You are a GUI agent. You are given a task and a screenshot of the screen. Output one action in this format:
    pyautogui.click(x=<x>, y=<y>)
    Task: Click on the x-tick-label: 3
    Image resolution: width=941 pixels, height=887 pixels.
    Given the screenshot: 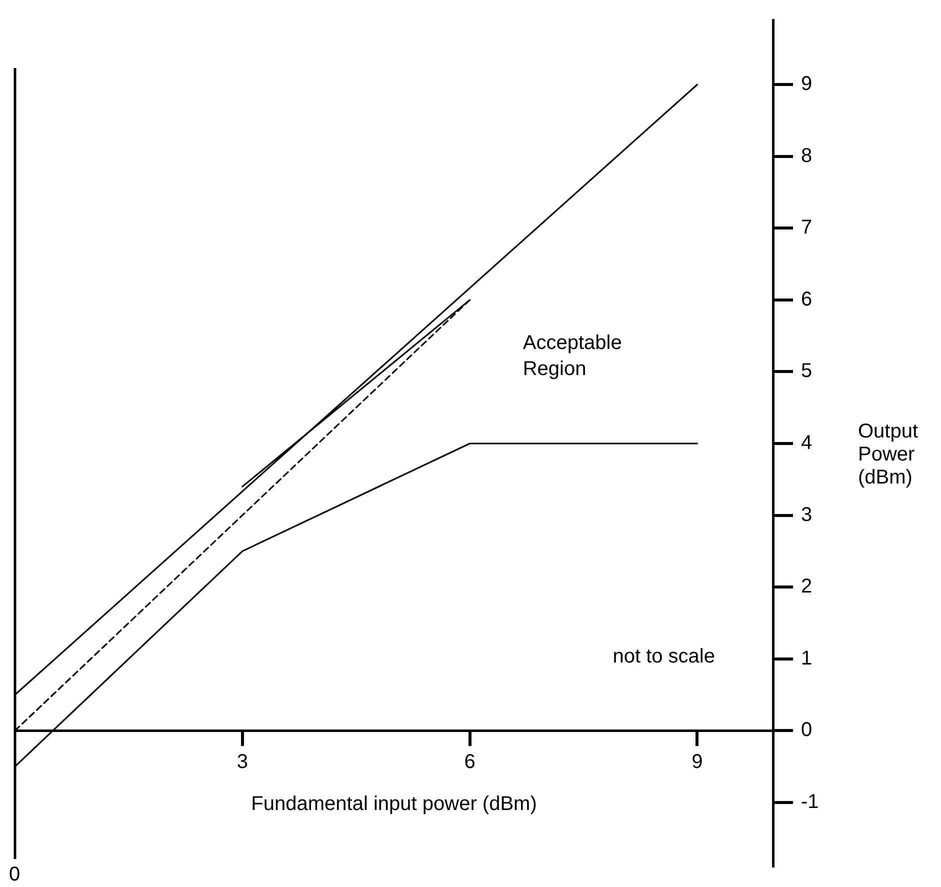 What is the action you would take?
    pyautogui.click(x=242, y=762)
    